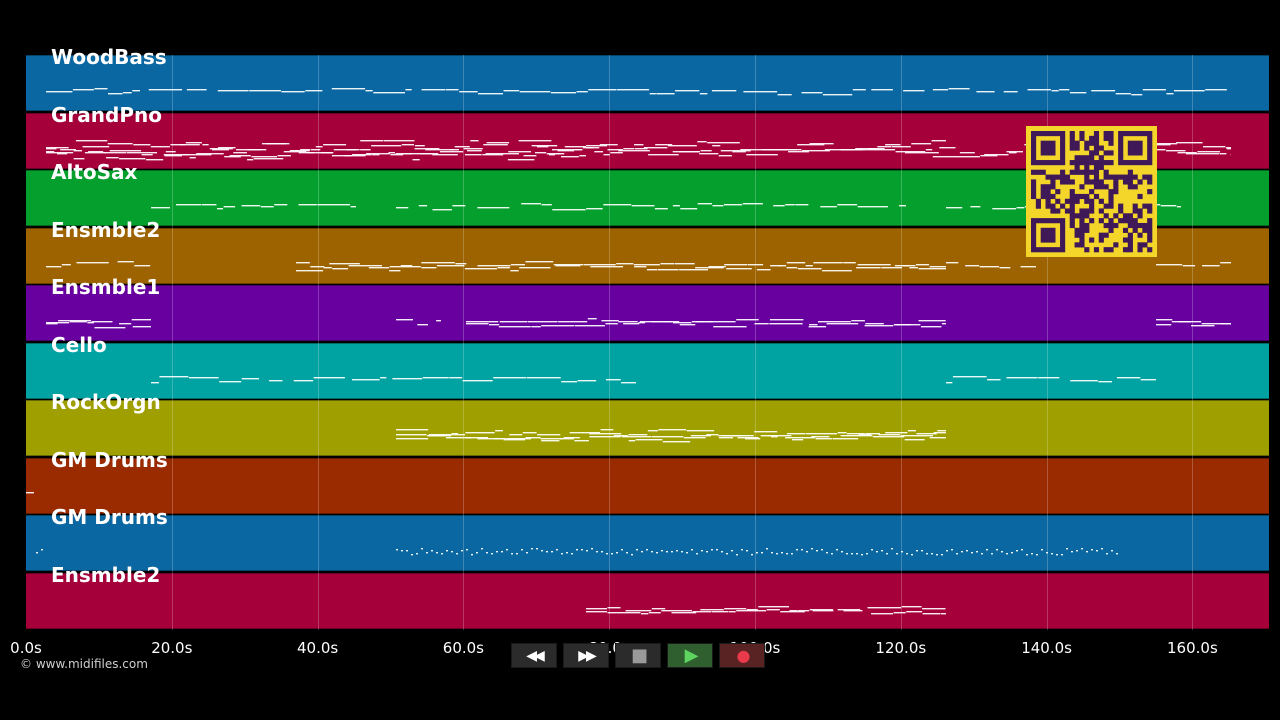 The width and height of the screenshot is (1280, 720). I want to click on record-icon: ●, so click(743, 655).